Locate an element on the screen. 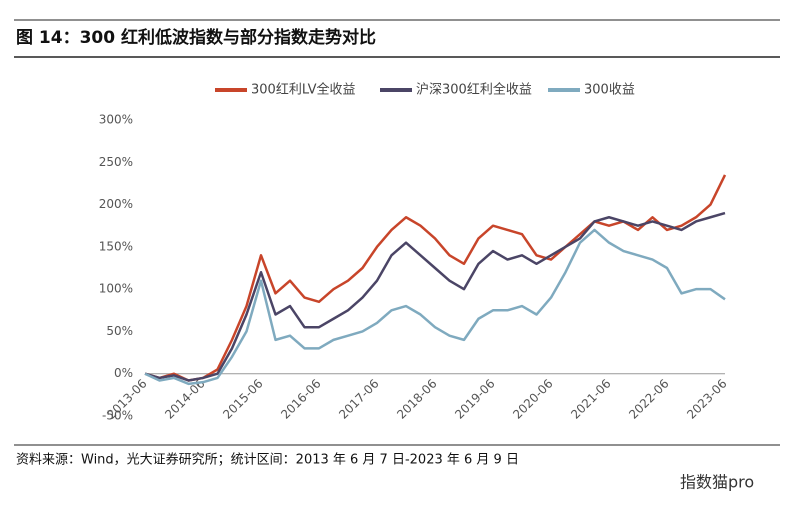 The height and width of the screenshot is (519, 791). y-tick-label: 0% is located at coordinates (123, 373).